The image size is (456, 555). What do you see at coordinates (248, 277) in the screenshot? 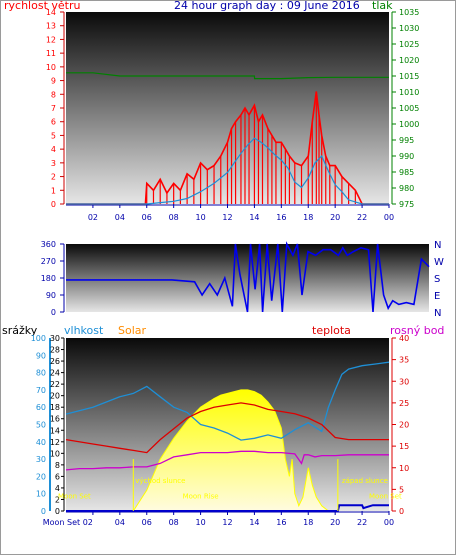
I see `wind-direction-series` at bounding box center [248, 277].